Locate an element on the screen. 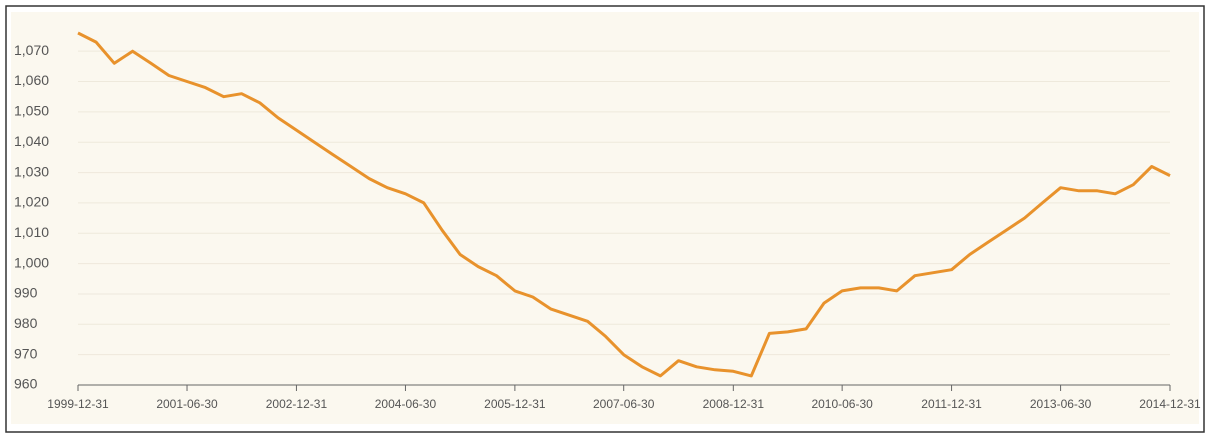 The height and width of the screenshot is (443, 1211). y-tick-label: 1,000 is located at coordinates (31, 262).